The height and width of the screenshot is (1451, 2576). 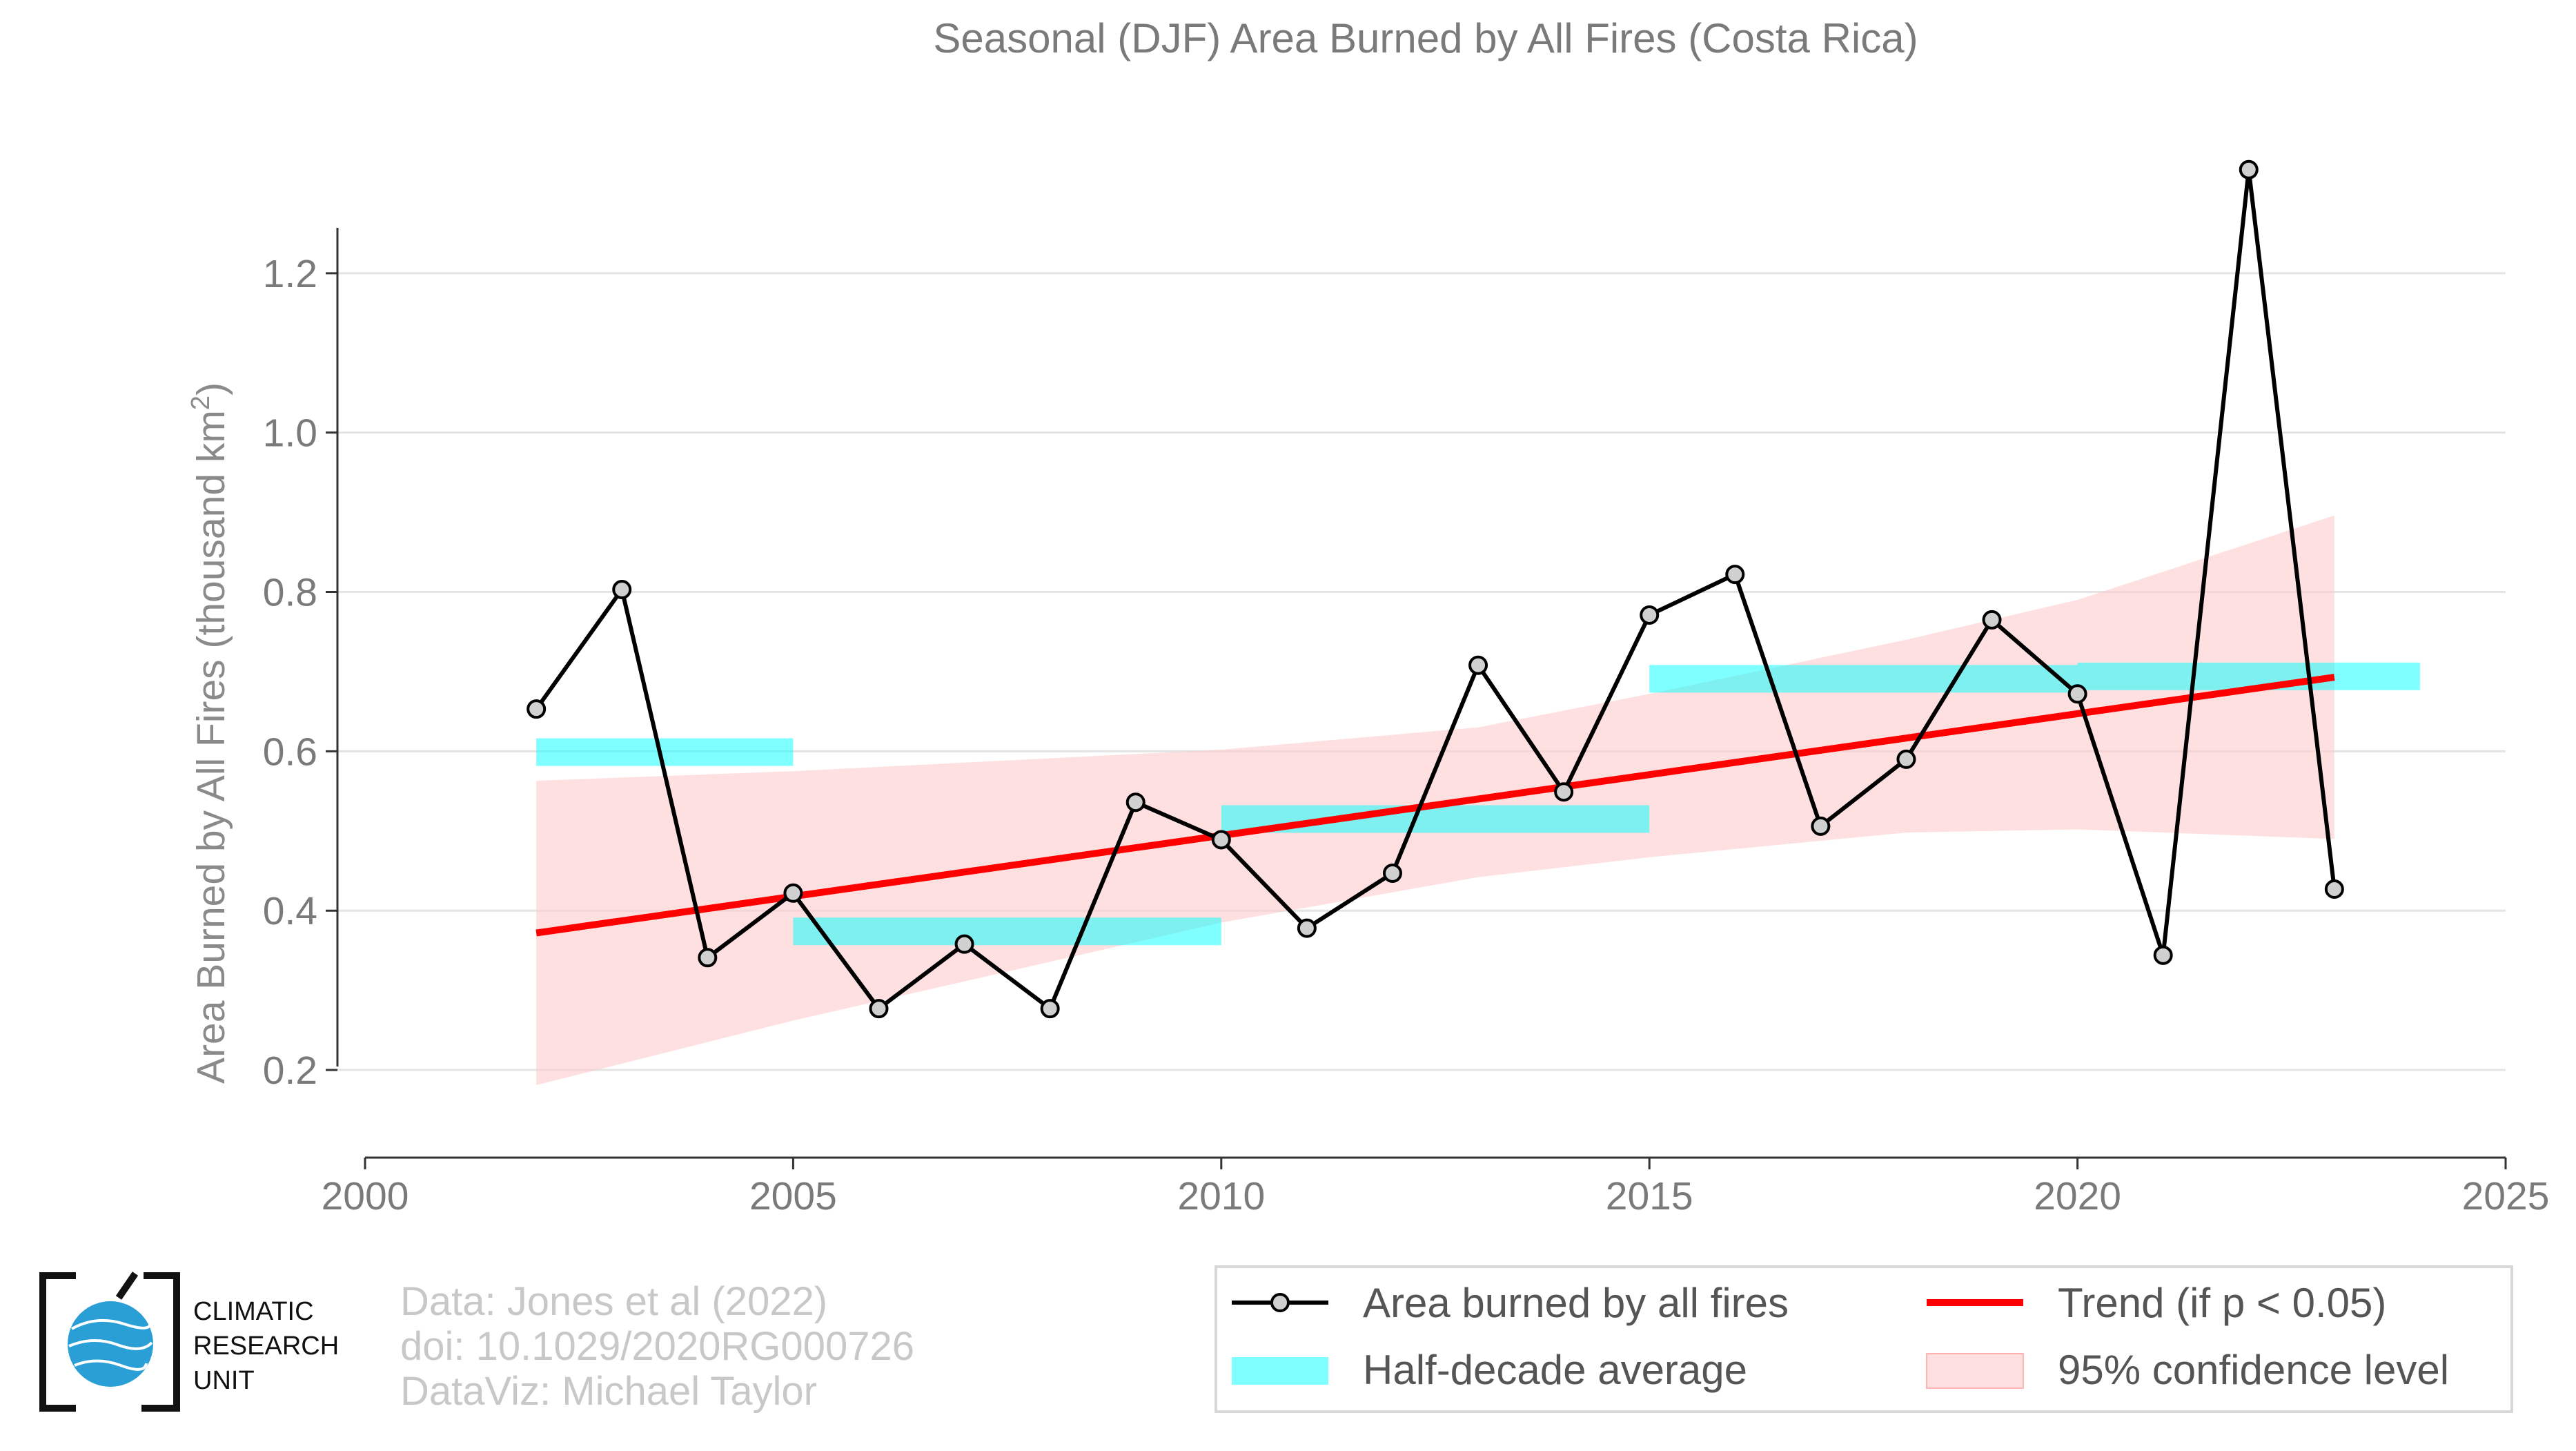 I want to click on data-point-2011, so click(x=1307, y=928).